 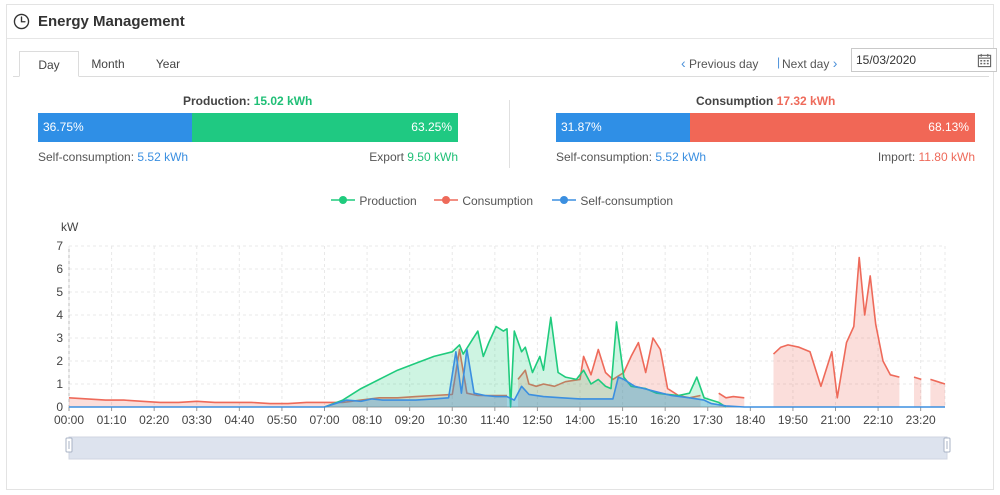 I want to click on production-export-value: 9.50 kWh, so click(x=432, y=157).